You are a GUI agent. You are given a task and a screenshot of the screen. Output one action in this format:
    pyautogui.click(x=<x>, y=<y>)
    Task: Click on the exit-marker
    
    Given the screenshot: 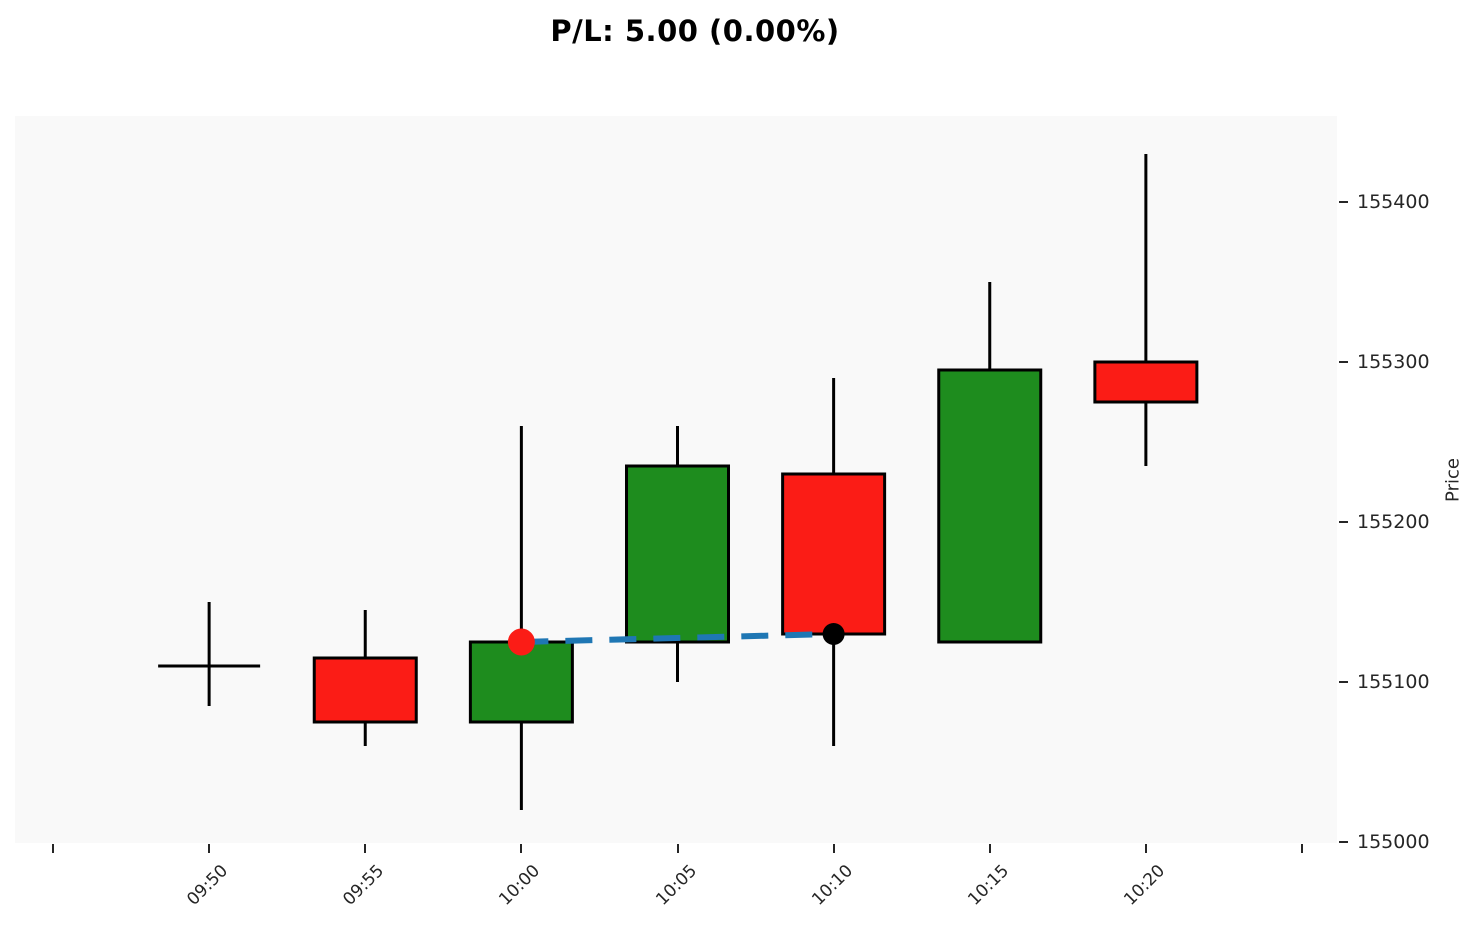 What is the action you would take?
    pyautogui.click(x=833, y=634)
    